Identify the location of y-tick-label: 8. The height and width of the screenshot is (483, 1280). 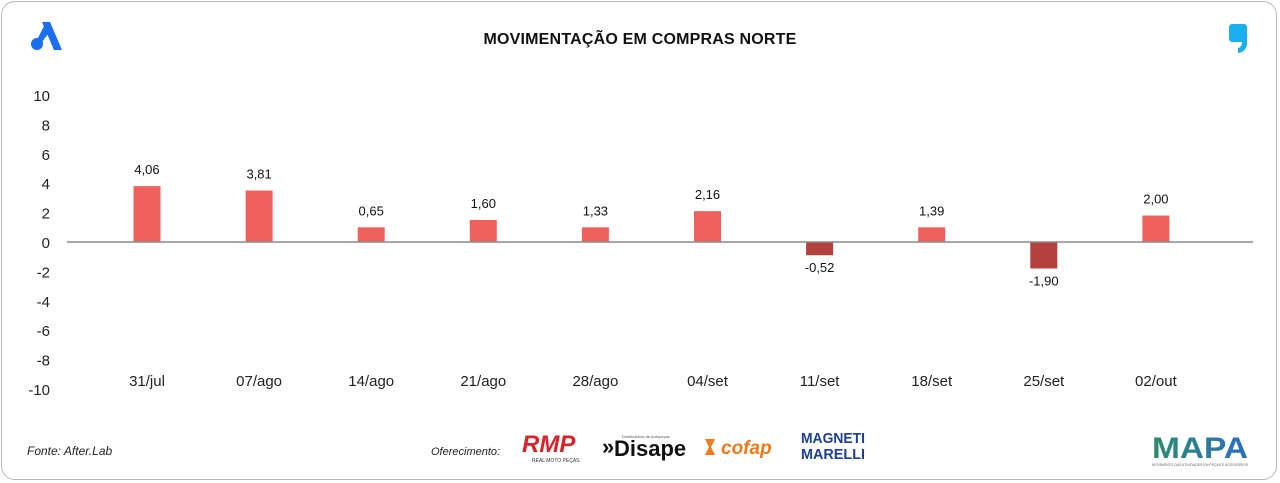
(46, 125).